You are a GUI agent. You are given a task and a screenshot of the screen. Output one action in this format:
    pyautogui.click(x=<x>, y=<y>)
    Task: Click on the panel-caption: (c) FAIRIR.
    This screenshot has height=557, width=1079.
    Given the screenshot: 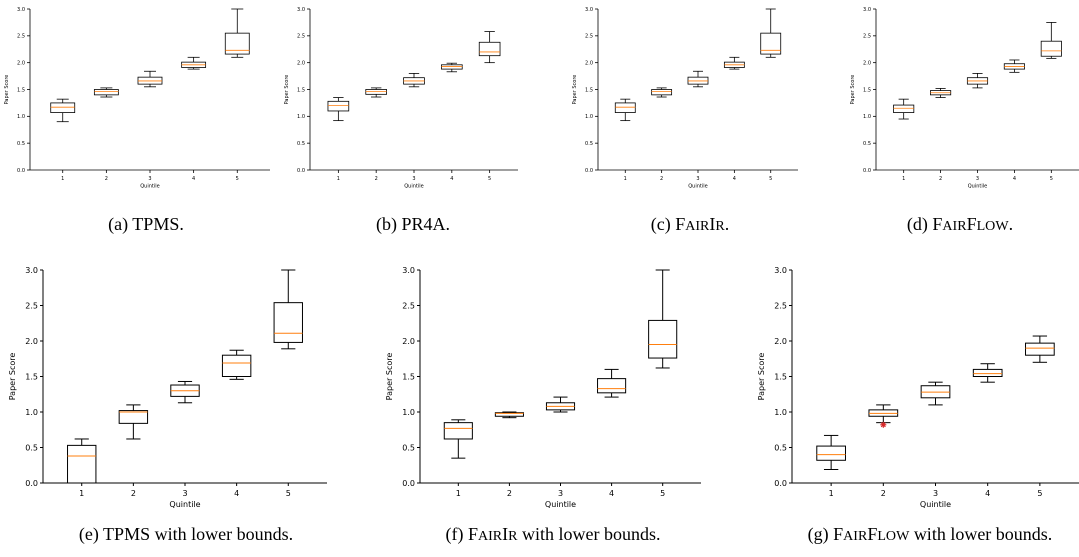 What is the action you would take?
    pyautogui.click(x=690, y=224)
    